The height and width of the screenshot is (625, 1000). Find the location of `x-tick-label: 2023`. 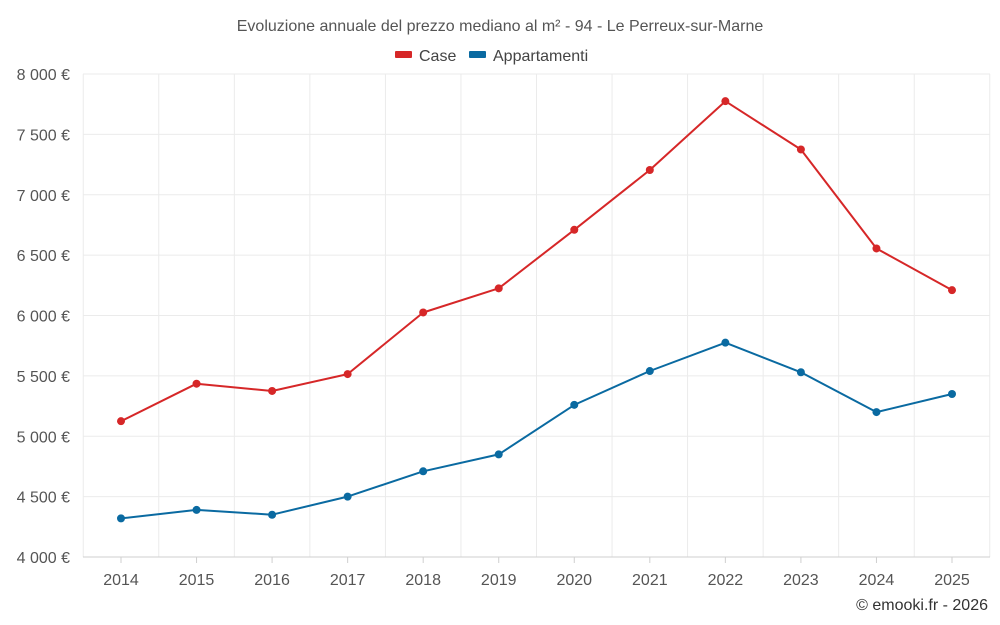

x-tick-label: 2023 is located at coordinates (801, 580).